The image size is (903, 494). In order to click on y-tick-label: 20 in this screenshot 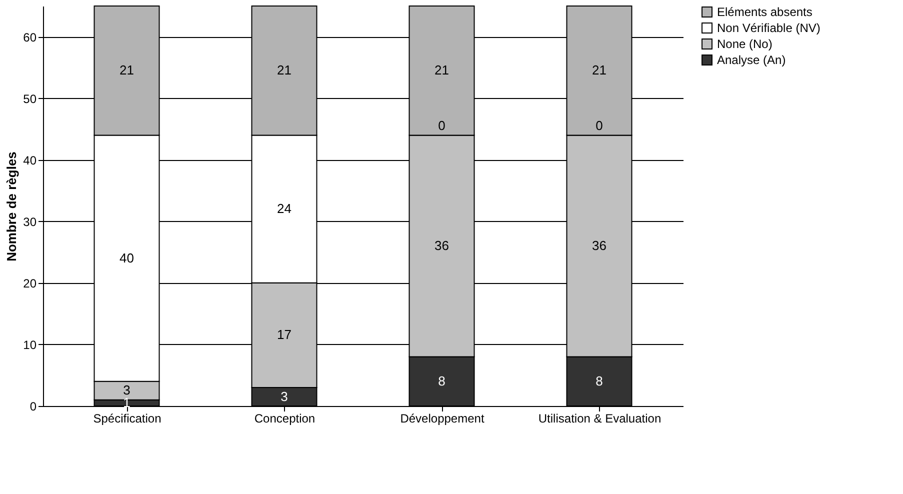, I will do `click(30, 283)`.